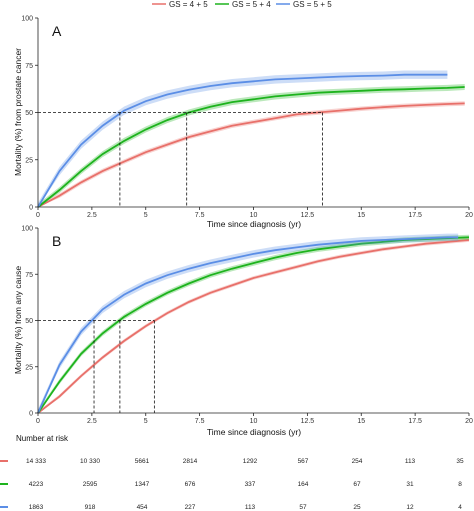 This screenshot has height=511, width=474. Describe the element at coordinates (250, 484) in the screenshot. I see `risk-table-cell: 337` at that location.